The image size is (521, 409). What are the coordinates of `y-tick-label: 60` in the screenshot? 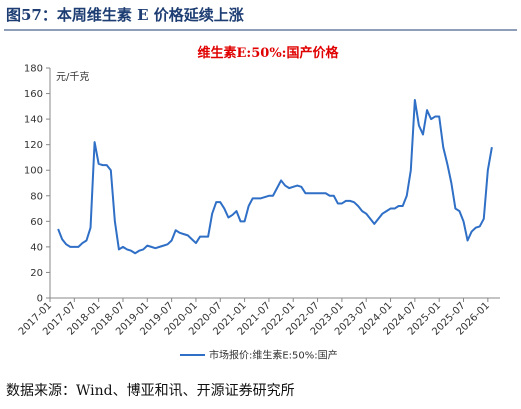 It's located at (36, 222).